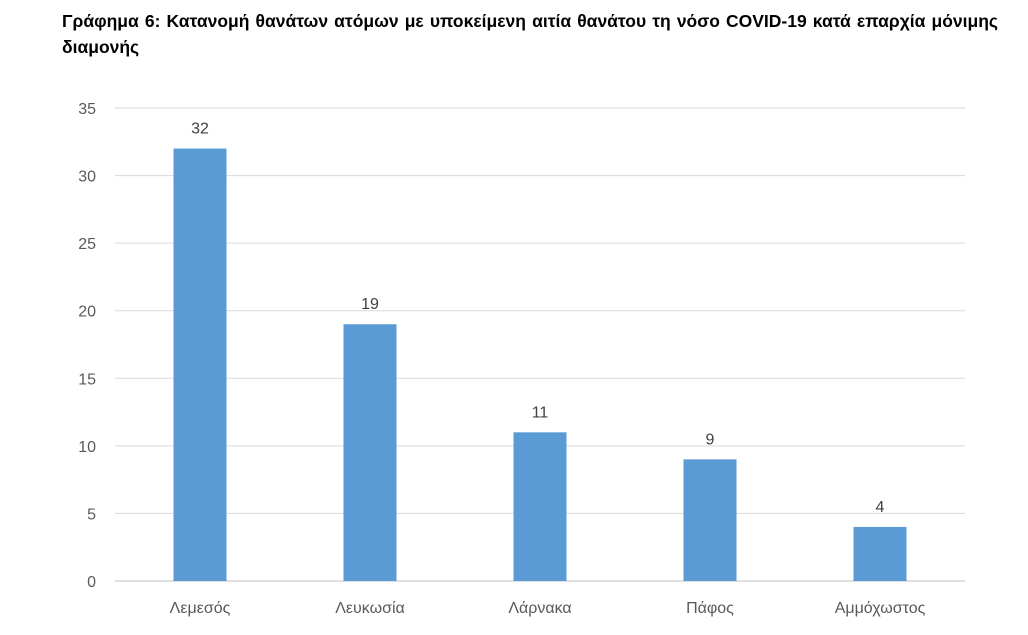  Describe the element at coordinates (880, 608) in the screenshot. I see `x-tick-label: Αμμόχωστος` at that location.